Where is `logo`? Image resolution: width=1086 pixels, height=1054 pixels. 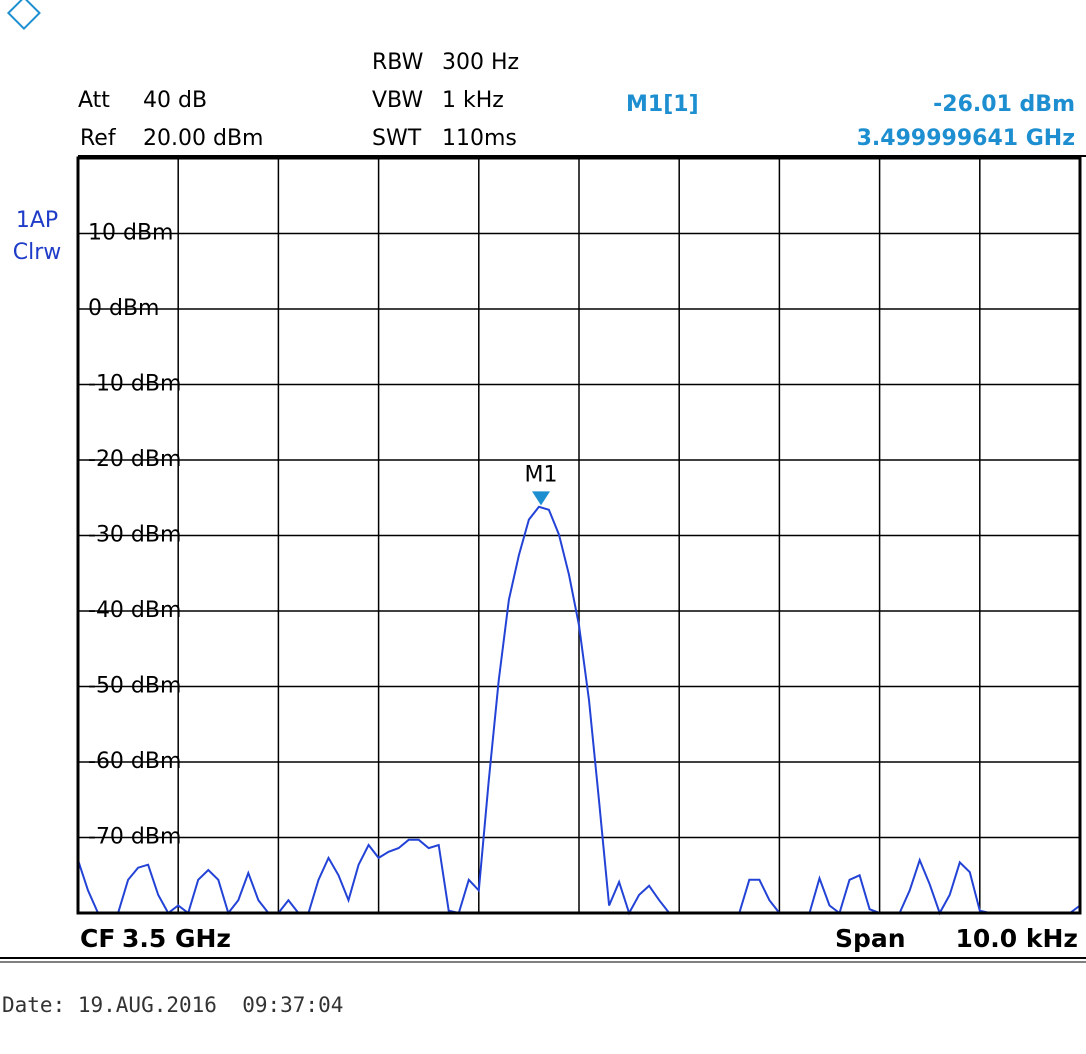
logo is located at coordinates (23, 15).